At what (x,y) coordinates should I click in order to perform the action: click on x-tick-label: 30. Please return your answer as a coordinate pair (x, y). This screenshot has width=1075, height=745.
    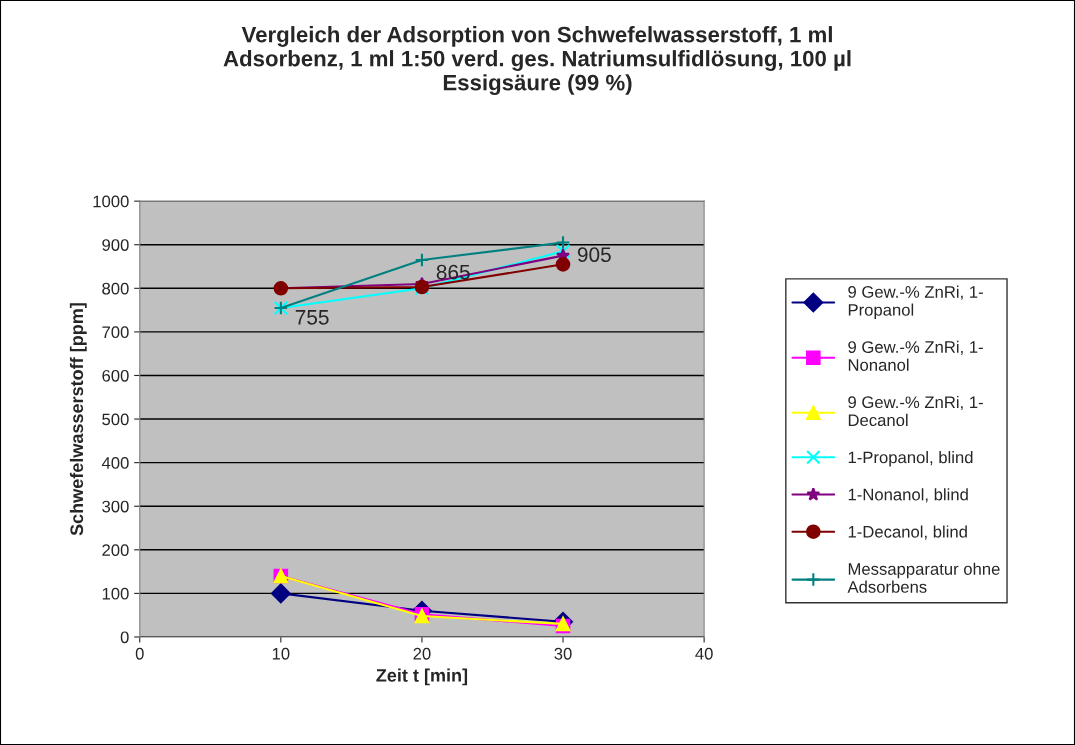
    Looking at the image, I should click on (563, 653).